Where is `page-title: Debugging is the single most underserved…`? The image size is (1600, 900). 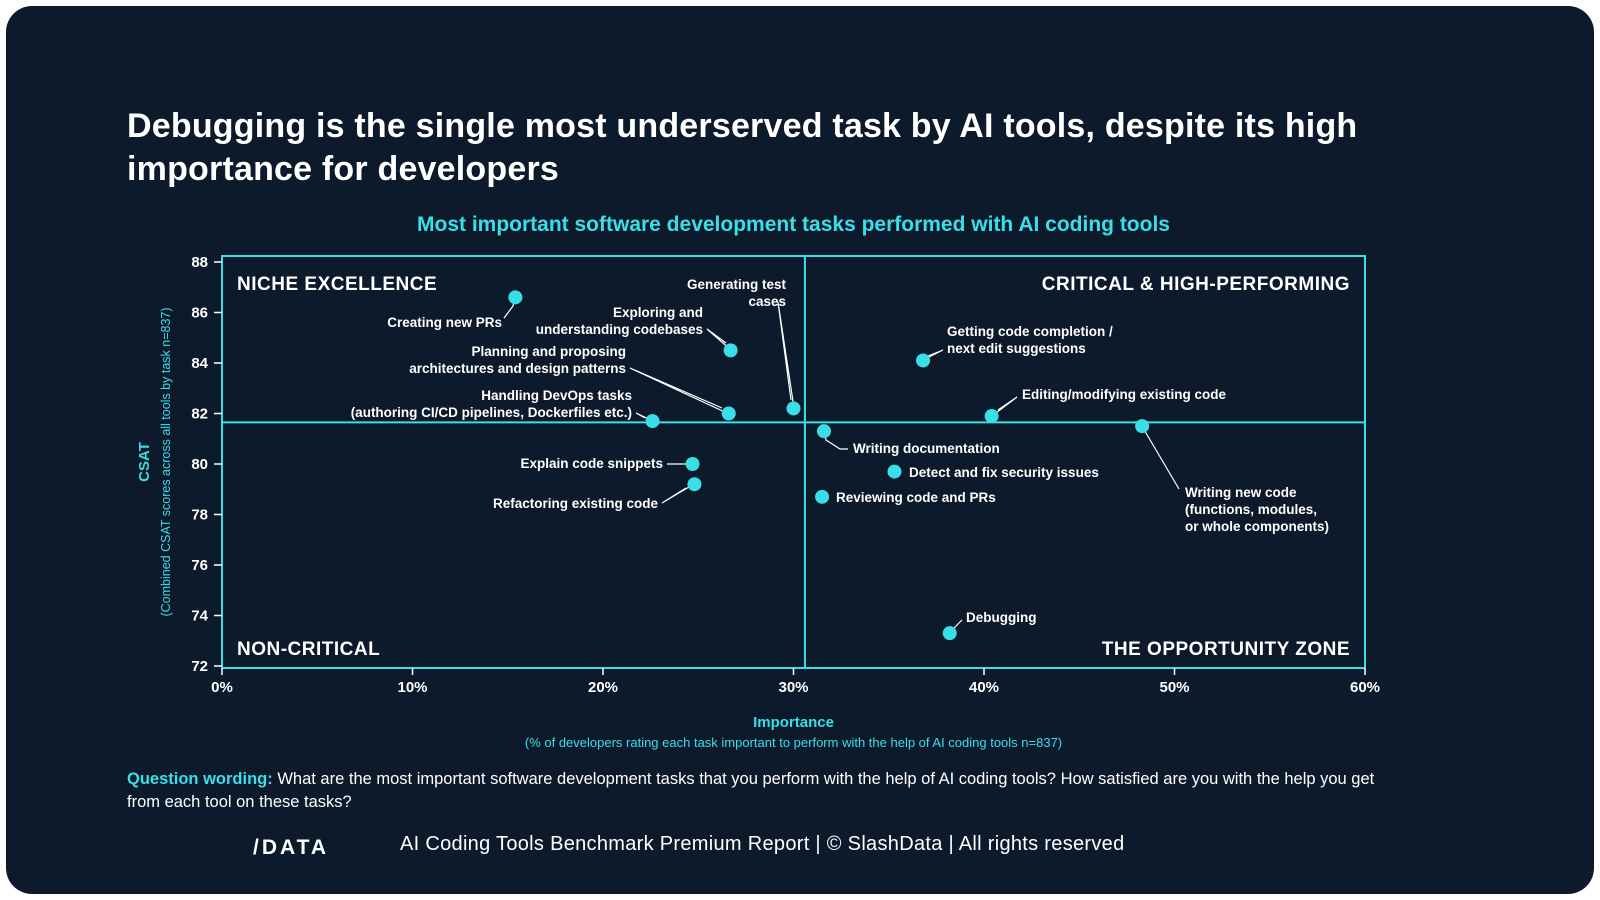 page-title: Debugging is the single most underserved… is located at coordinates (742, 147).